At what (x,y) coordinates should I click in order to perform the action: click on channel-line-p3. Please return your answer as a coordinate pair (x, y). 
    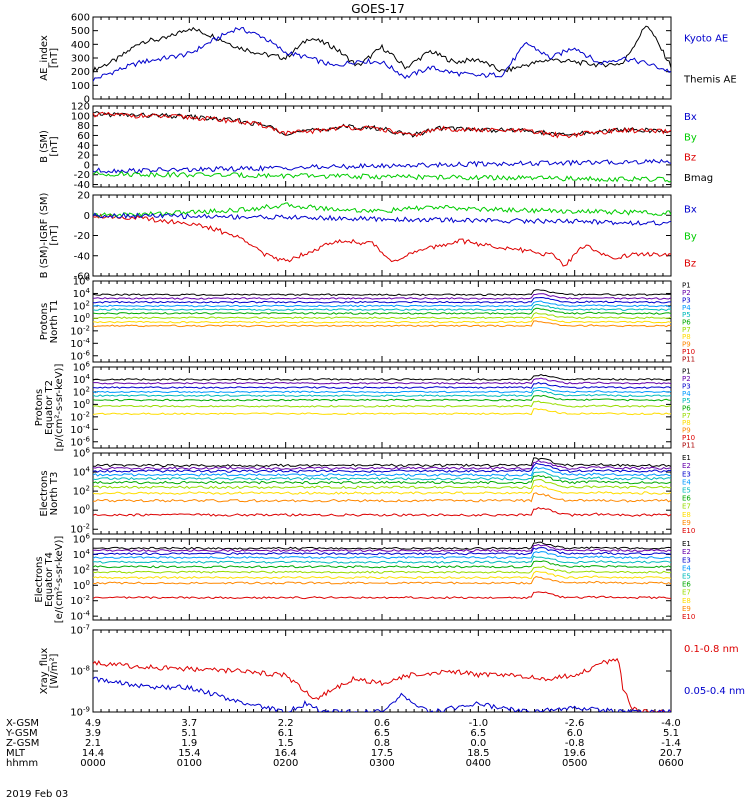
    Looking at the image, I should click on (382, 385).